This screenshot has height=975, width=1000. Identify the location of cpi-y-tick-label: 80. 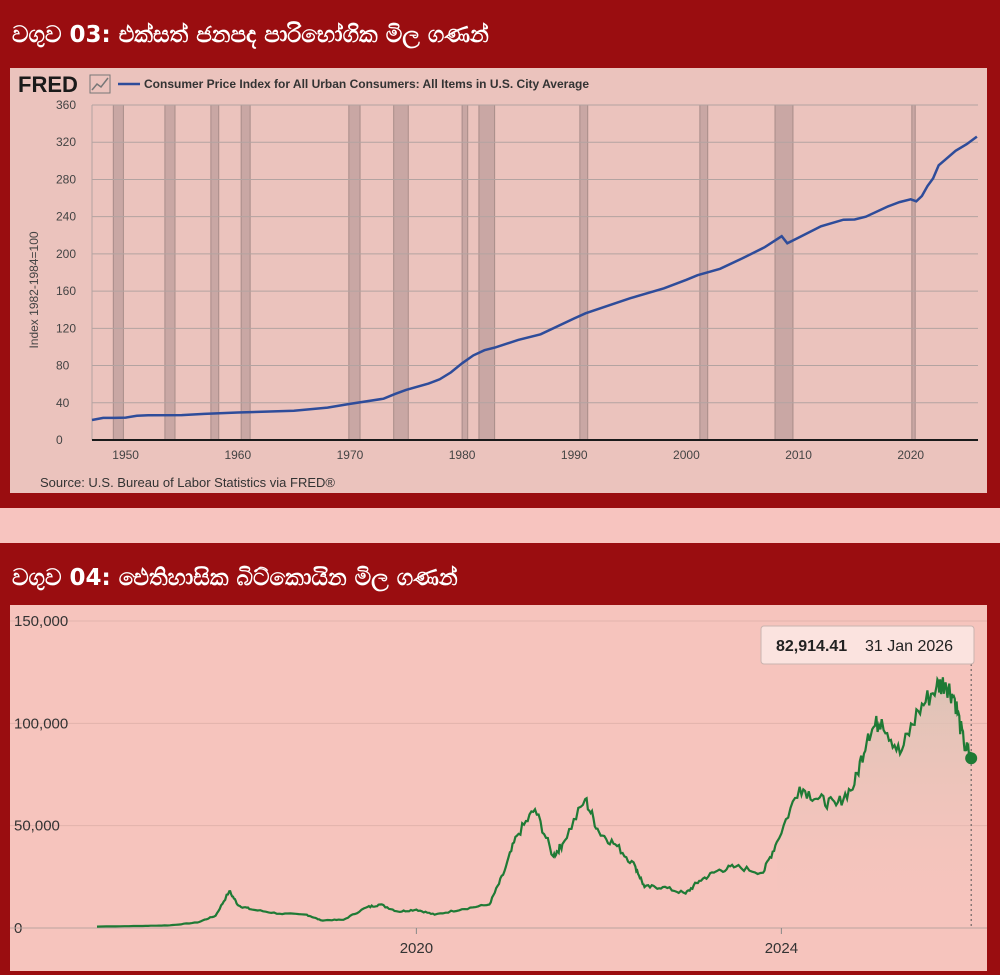
(63, 366).